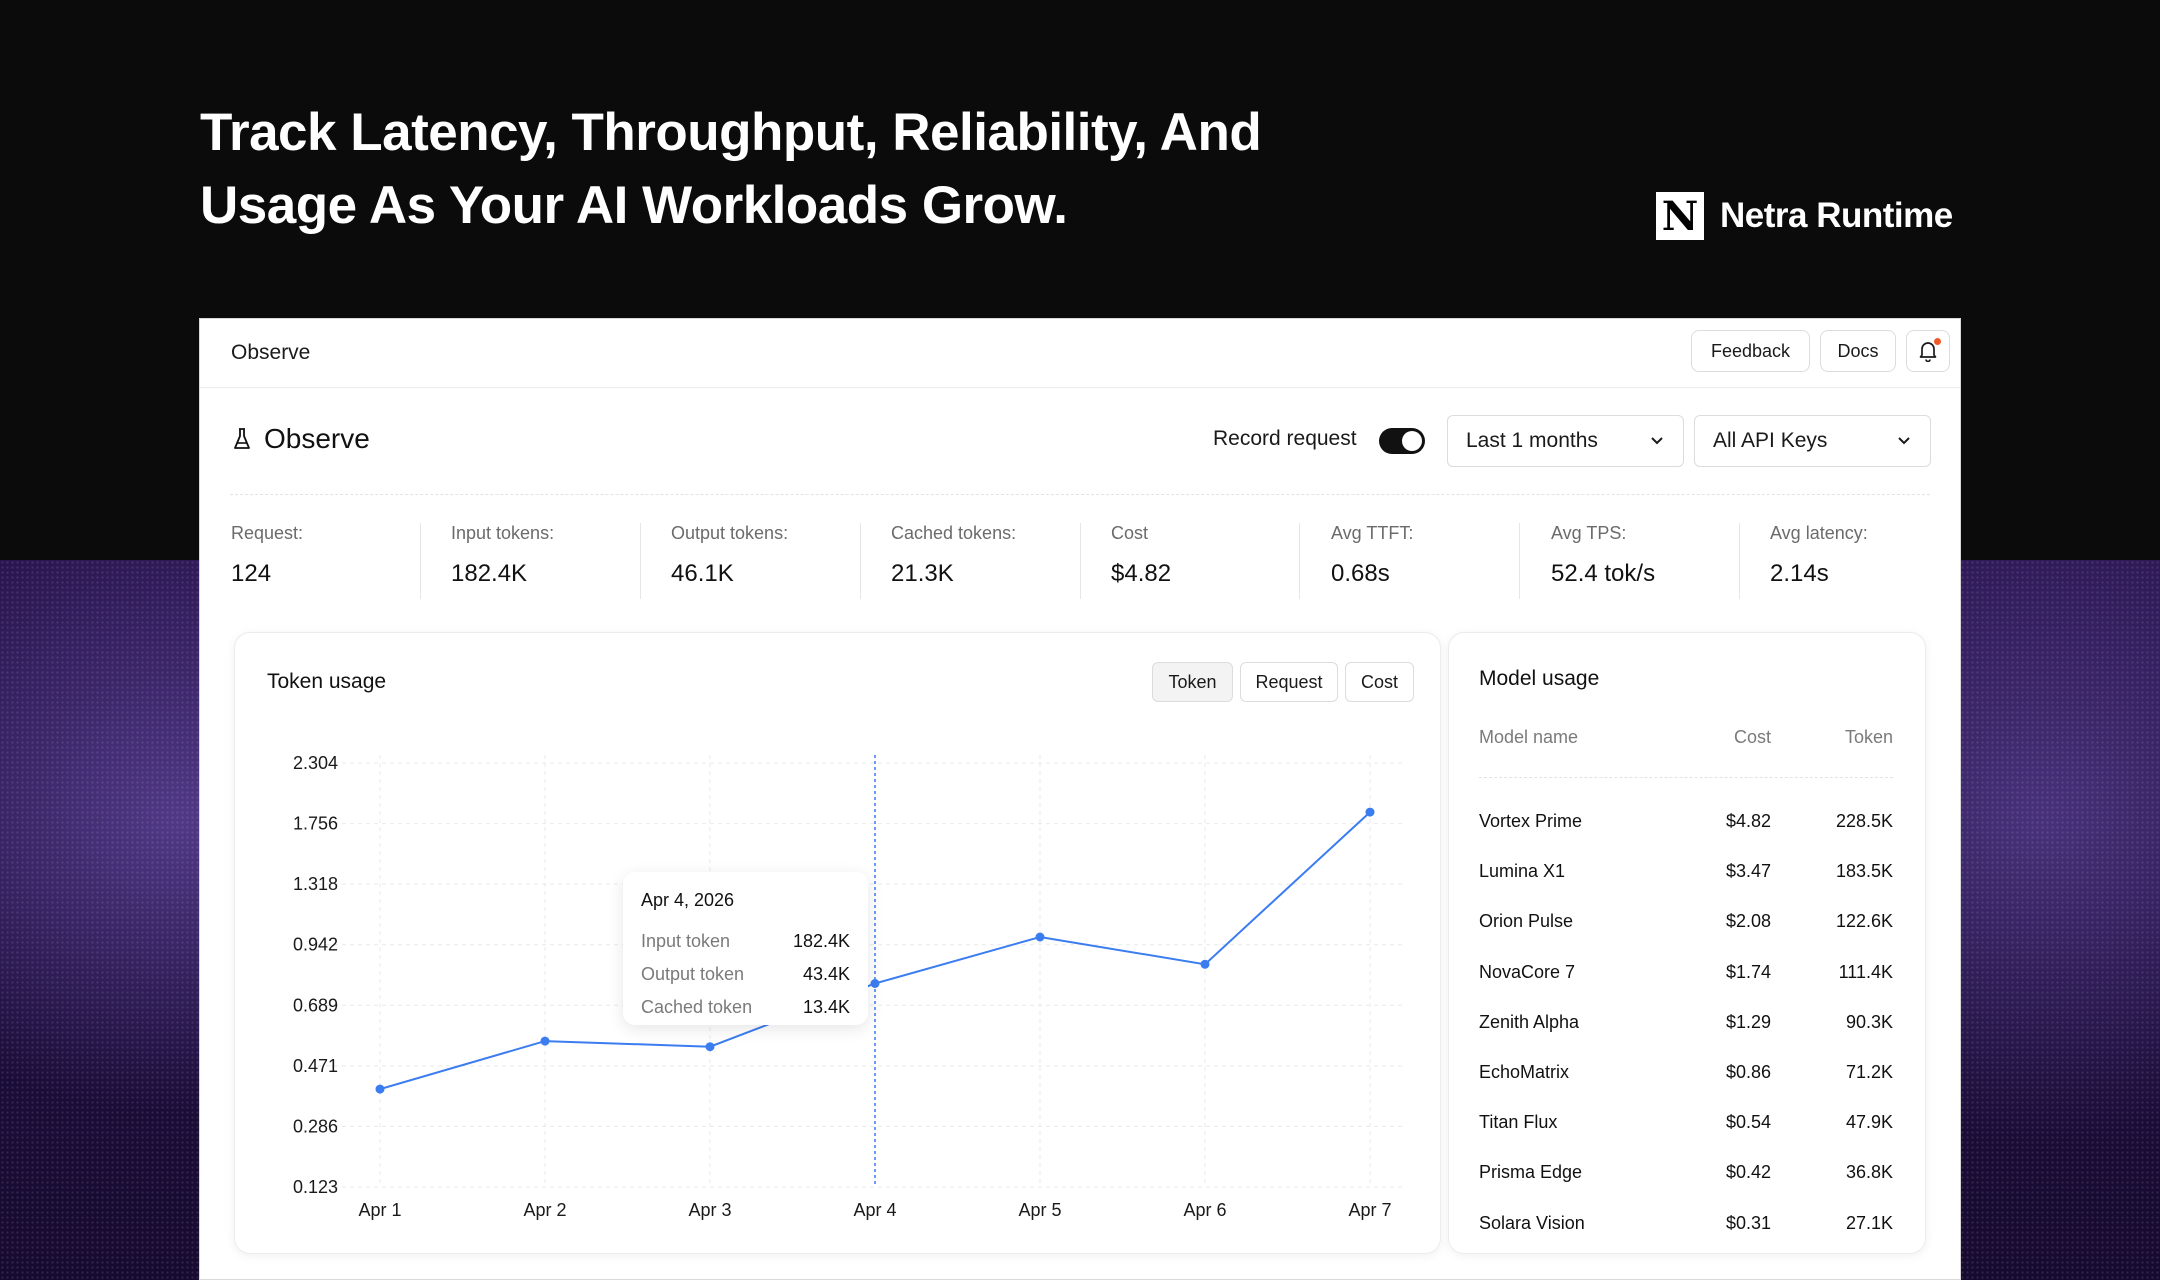 The height and width of the screenshot is (1280, 2160). Describe the element at coordinates (1001, 561) in the screenshot. I see `metric-cached-tokens: Cached tokens: 21.3K` at that location.